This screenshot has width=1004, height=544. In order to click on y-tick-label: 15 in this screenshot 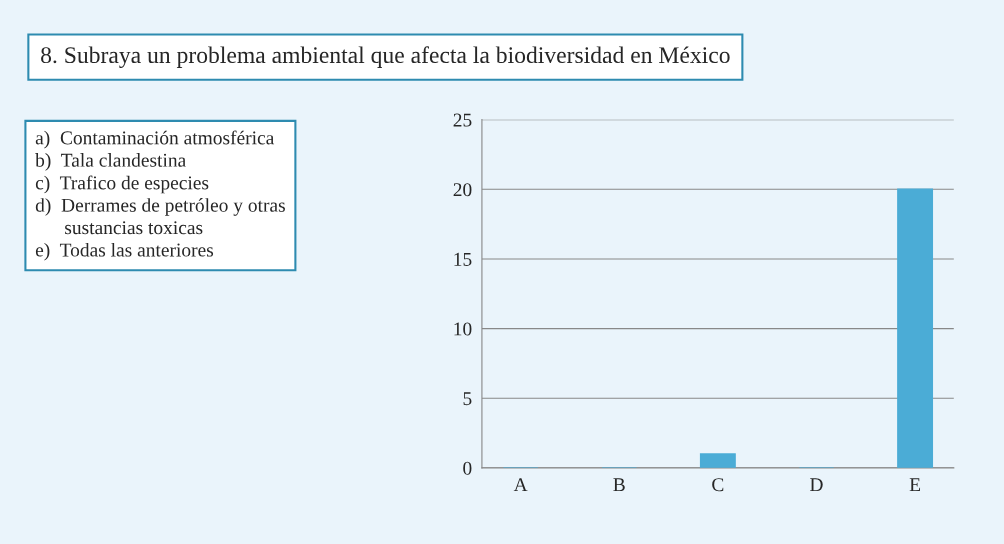, I will do `click(463, 259)`.